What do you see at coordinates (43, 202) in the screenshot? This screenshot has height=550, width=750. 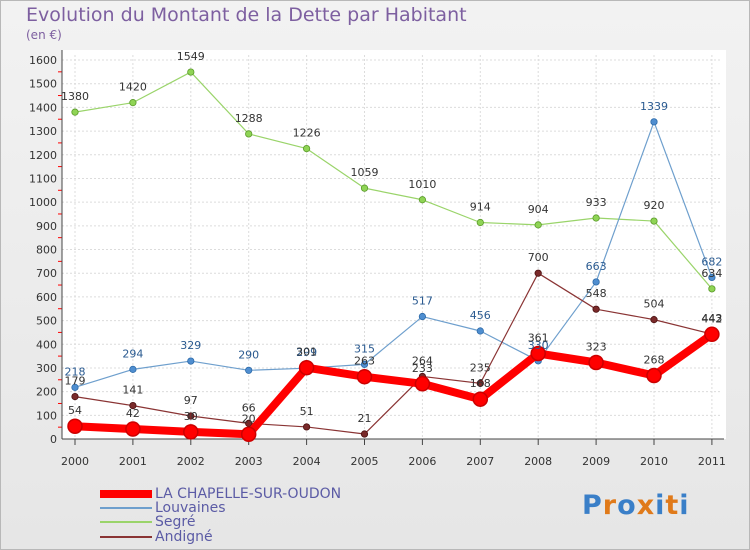 I see `y-tick-label: 1000` at bounding box center [43, 202].